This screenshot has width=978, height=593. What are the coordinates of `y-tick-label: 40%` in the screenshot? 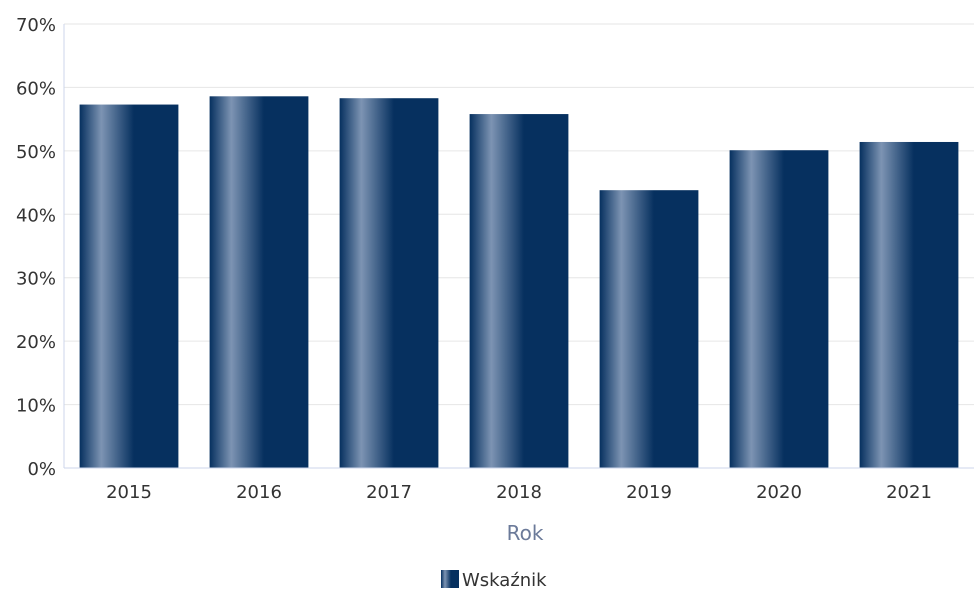 It's located at (36, 215).